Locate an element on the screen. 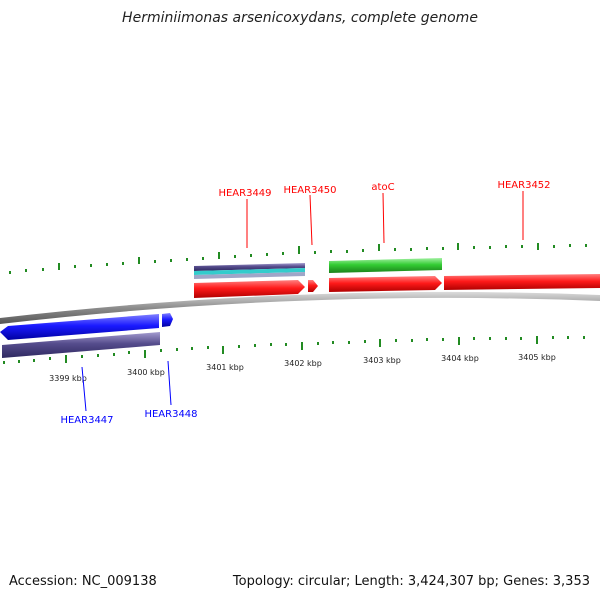  gene-label-hear3448: HEAR3448 is located at coordinates (170, 414).